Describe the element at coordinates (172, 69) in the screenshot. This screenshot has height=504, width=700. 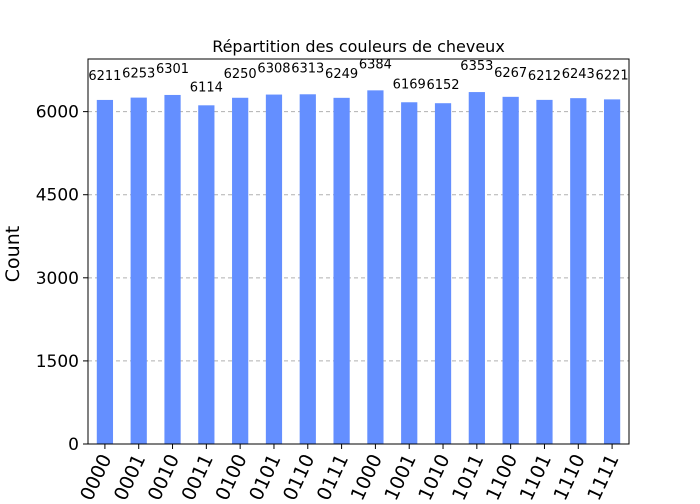
I see `data-label: 6301` at that location.